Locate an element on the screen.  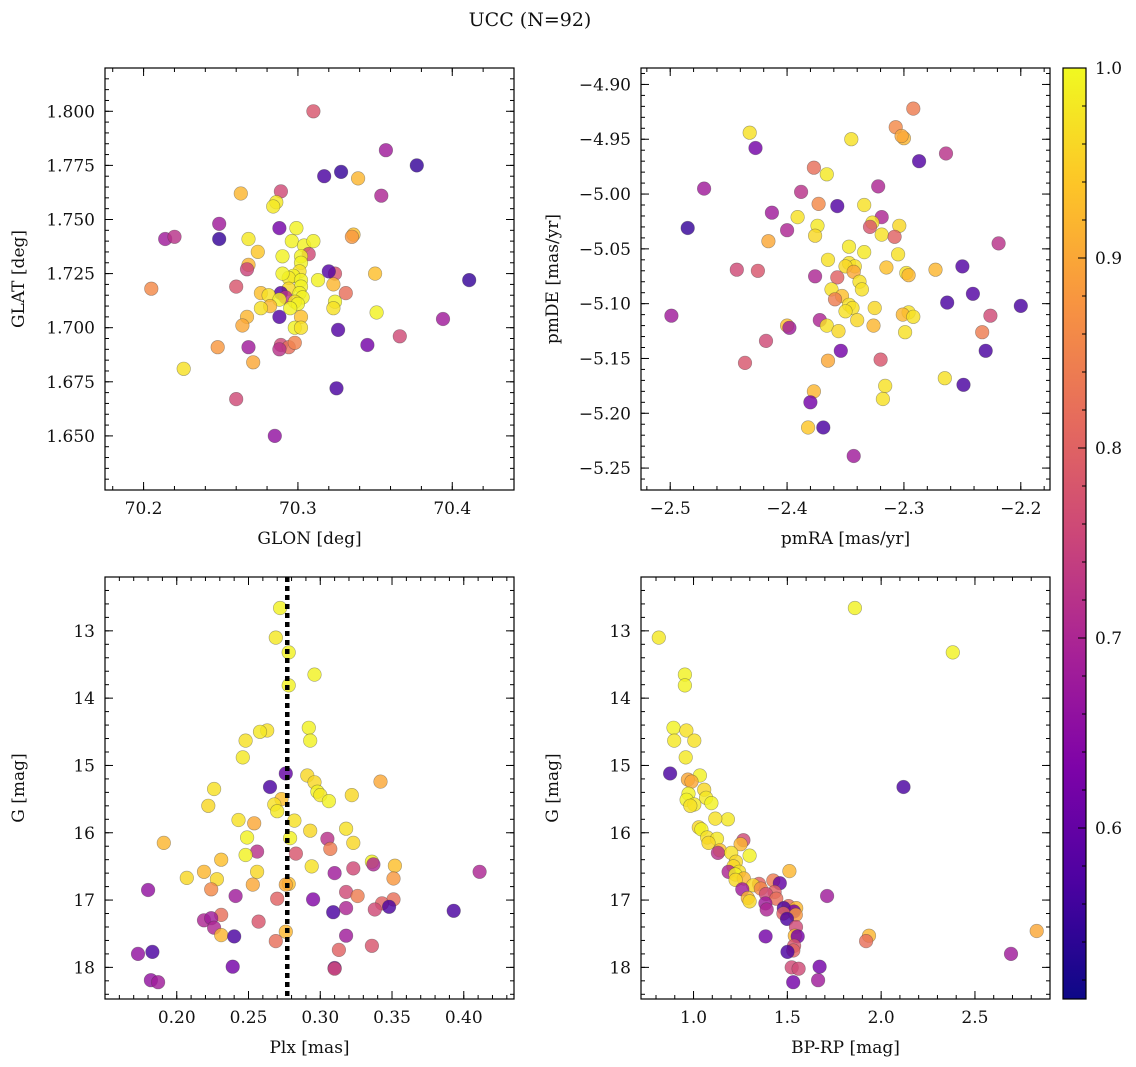
y-tick-label: 17 is located at coordinates (620, 901).